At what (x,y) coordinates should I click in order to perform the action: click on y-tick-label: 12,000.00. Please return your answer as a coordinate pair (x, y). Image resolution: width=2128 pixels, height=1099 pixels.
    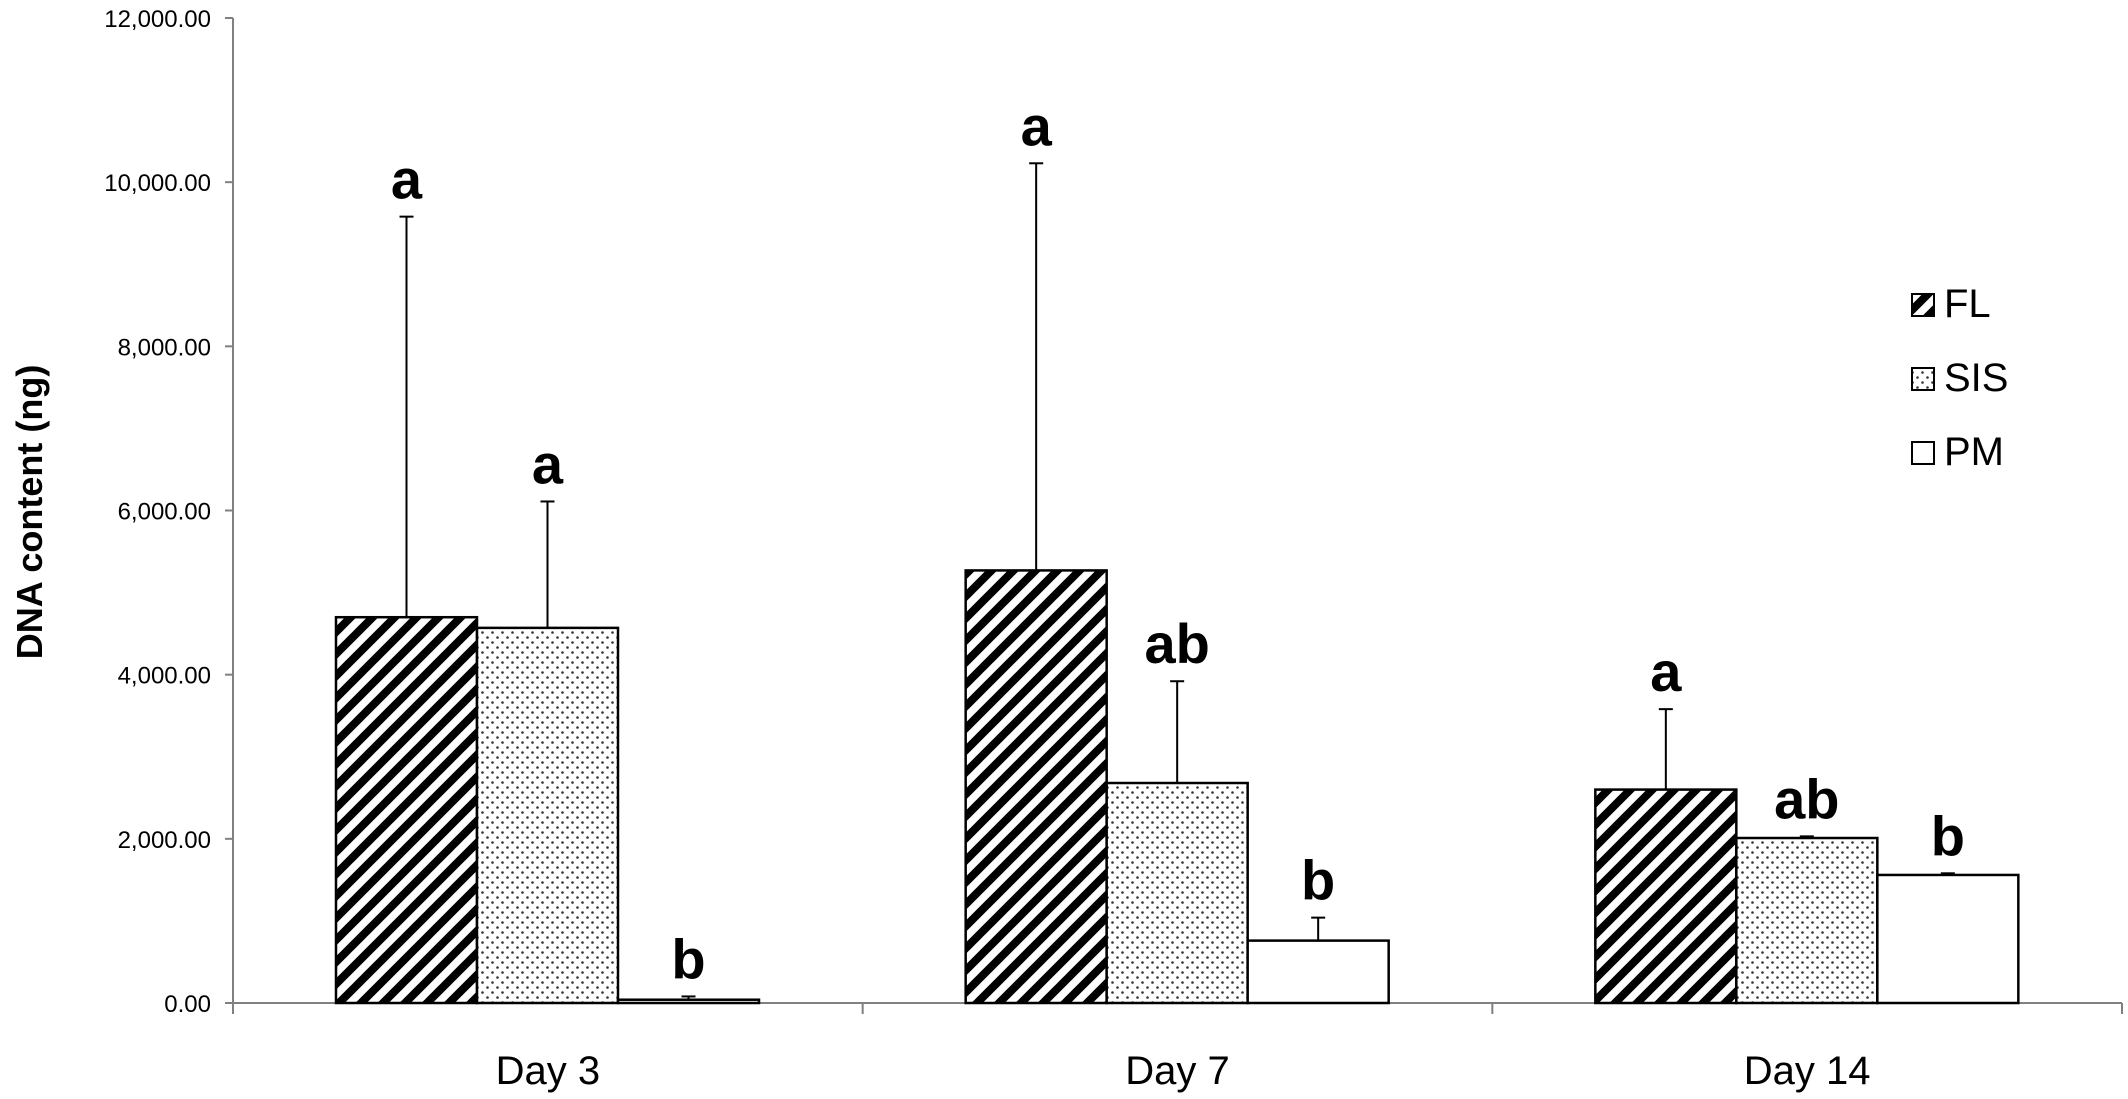
    Looking at the image, I should click on (157, 19).